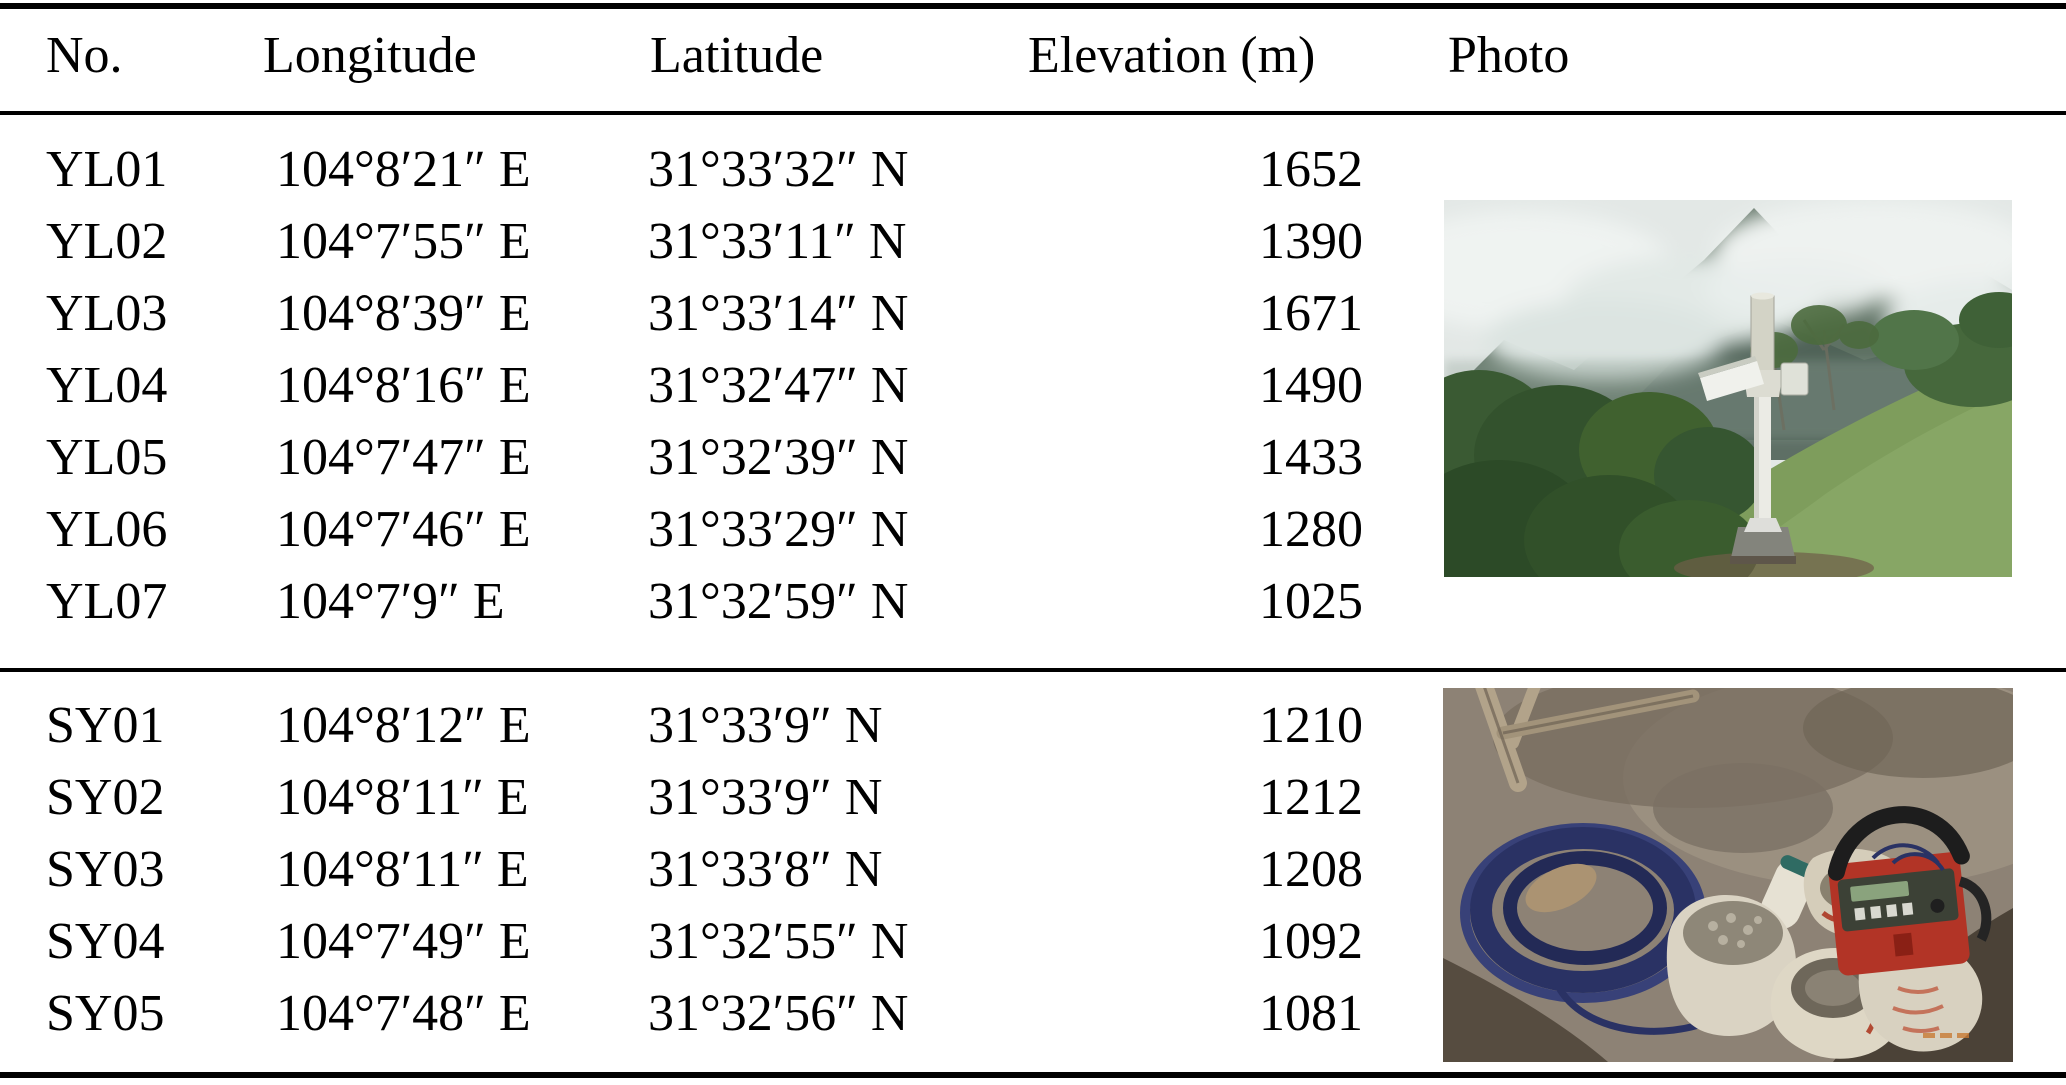 The image size is (2066, 1085). What do you see at coordinates (1311, 169) in the screenshot?
I see `station-elevation: 1652` at bounding box center [1311, 169].